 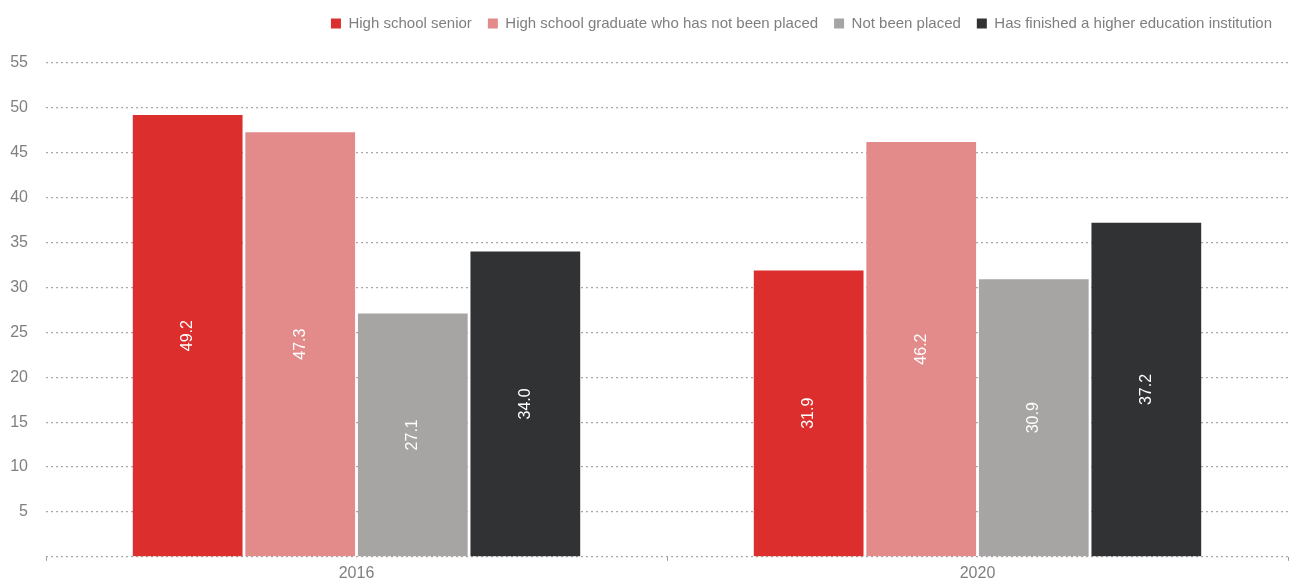 I want to click on data-label: 47.3, so click(x=299, y=344).